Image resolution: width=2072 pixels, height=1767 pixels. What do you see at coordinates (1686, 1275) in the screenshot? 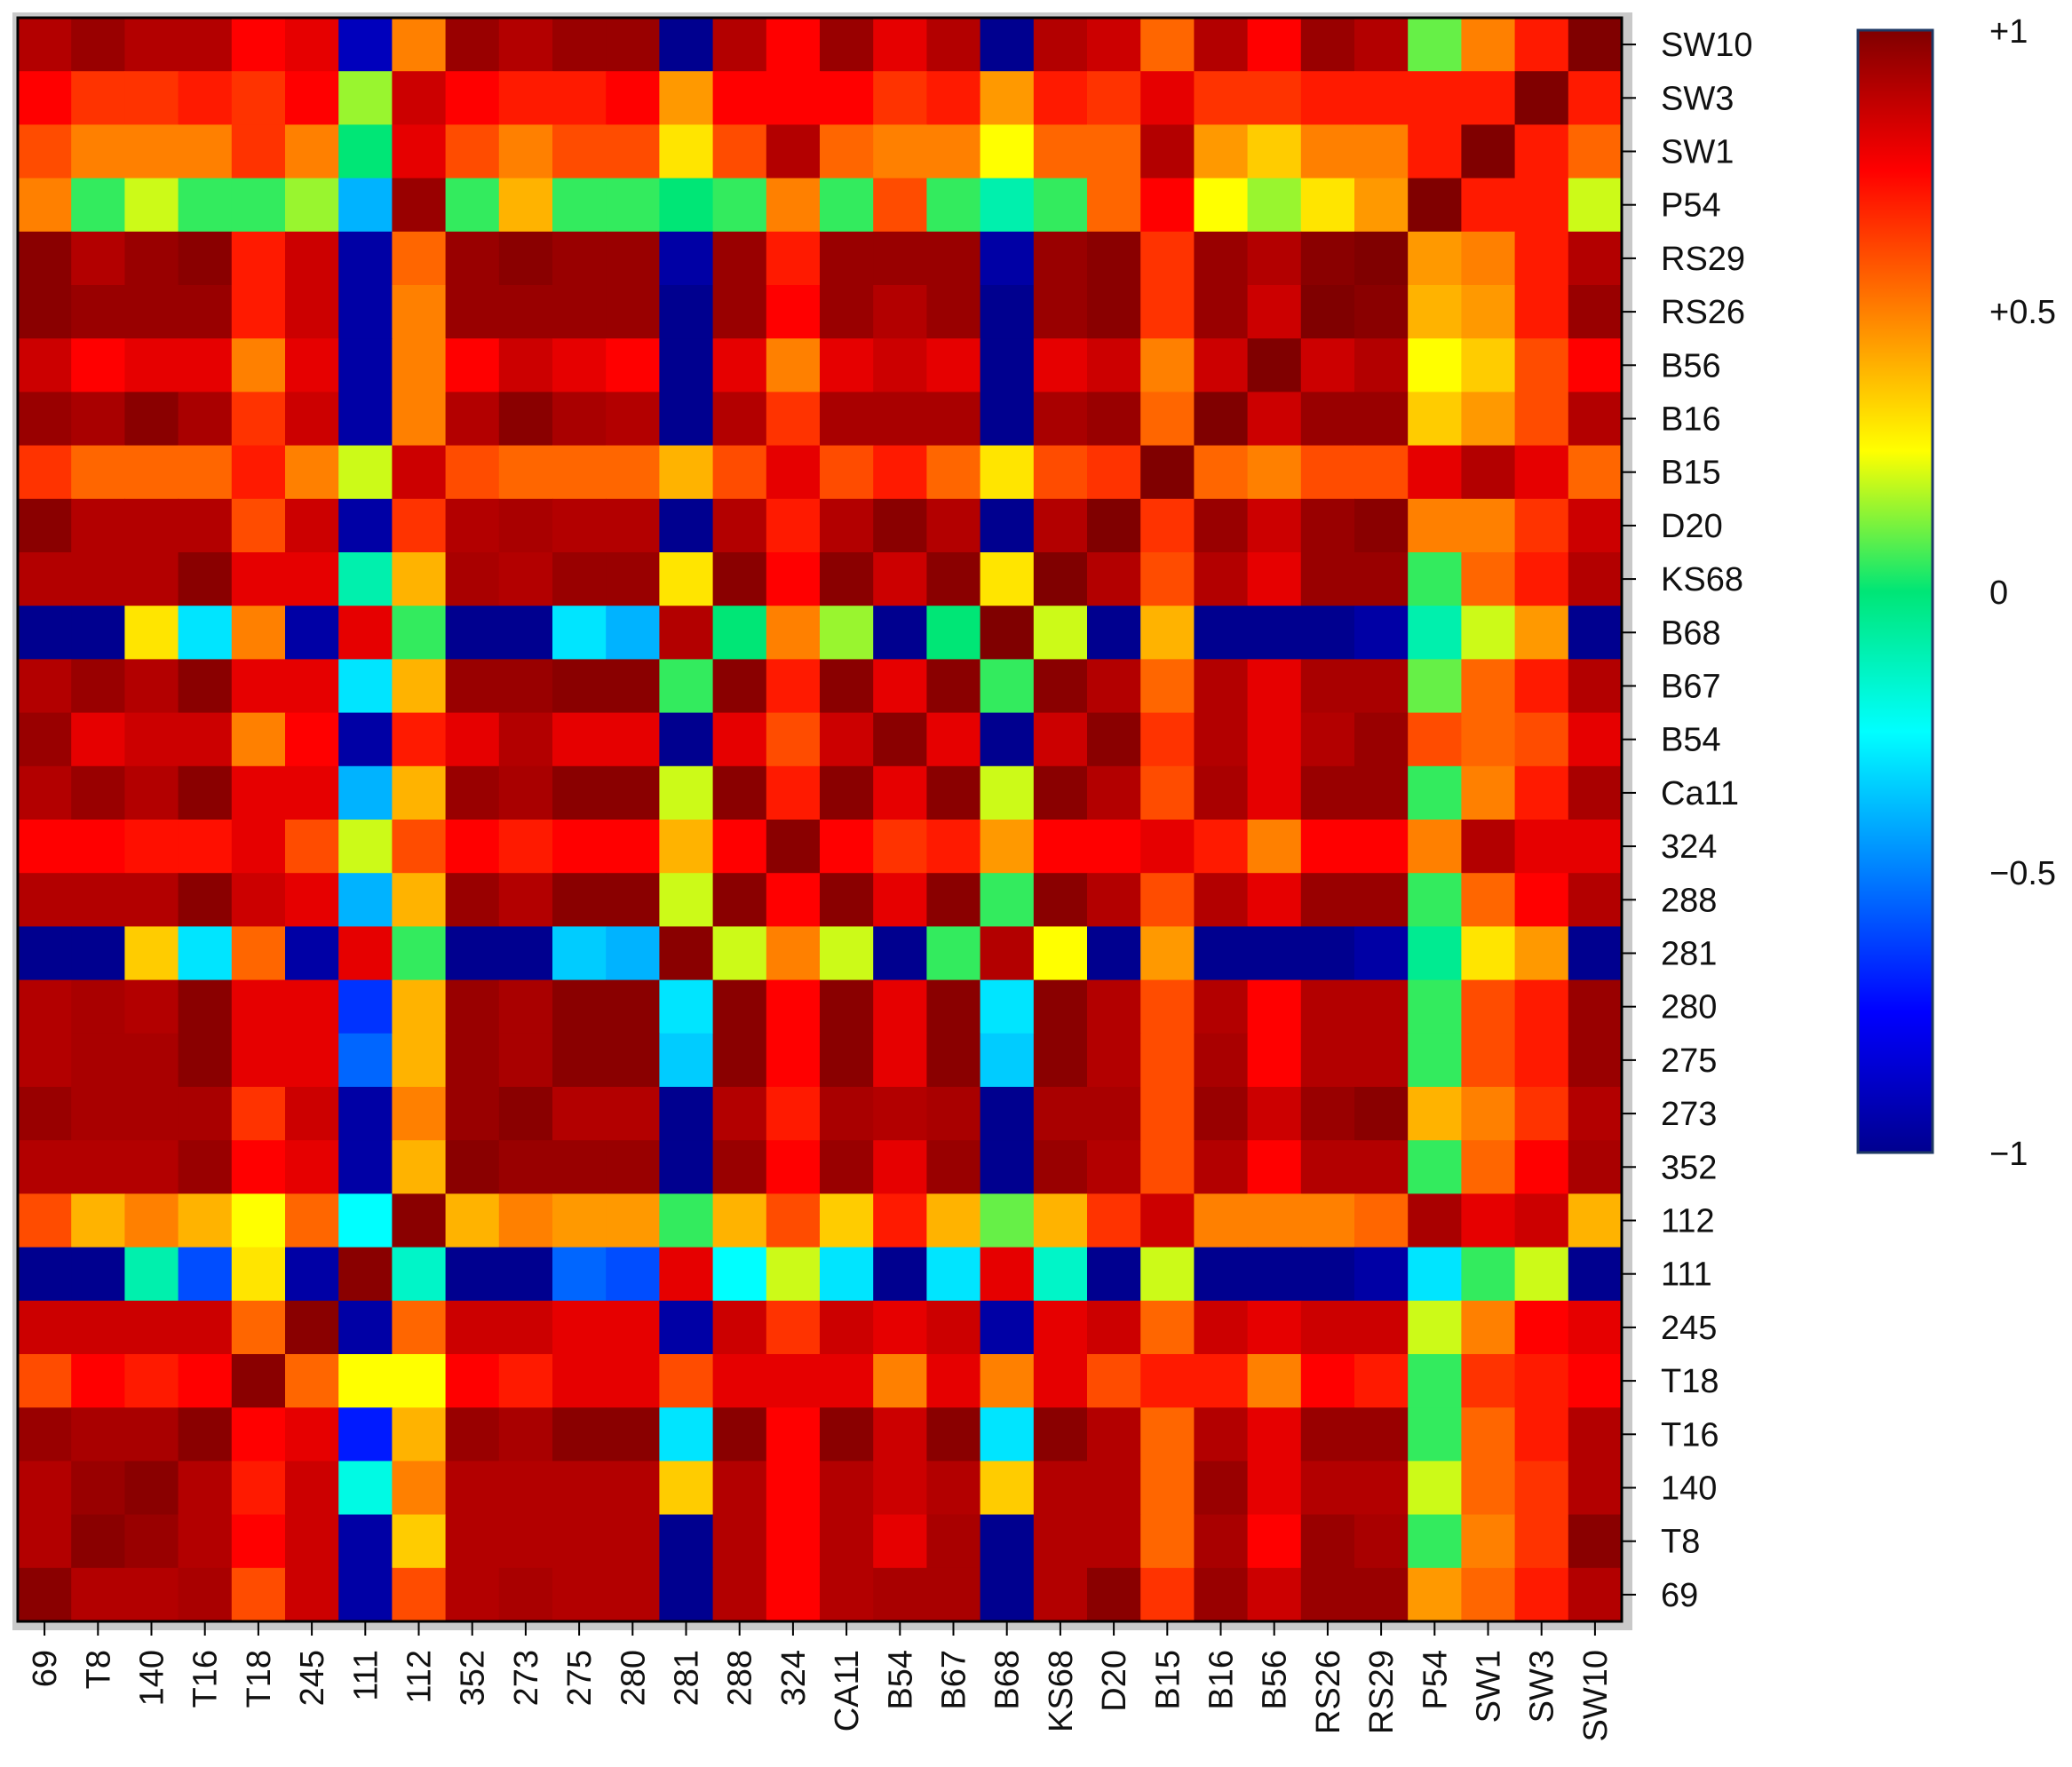
I see `y-tick-label: 111` at bounding box center [1686, 1275].